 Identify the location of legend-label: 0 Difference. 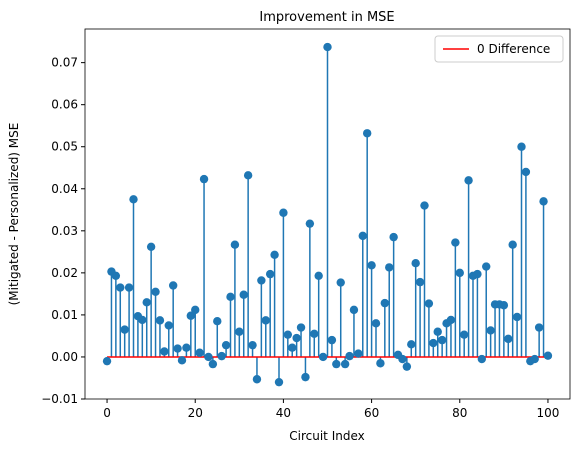
(513, 49).